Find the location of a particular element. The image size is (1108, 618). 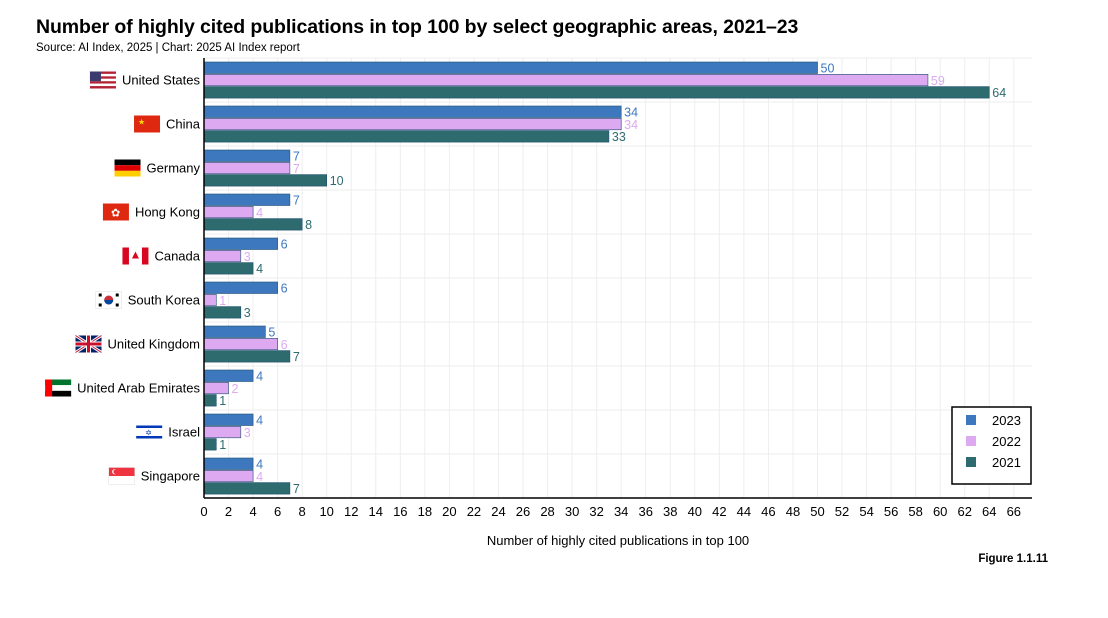

x-tick-label: 30 is located at coordinates (572, 511).